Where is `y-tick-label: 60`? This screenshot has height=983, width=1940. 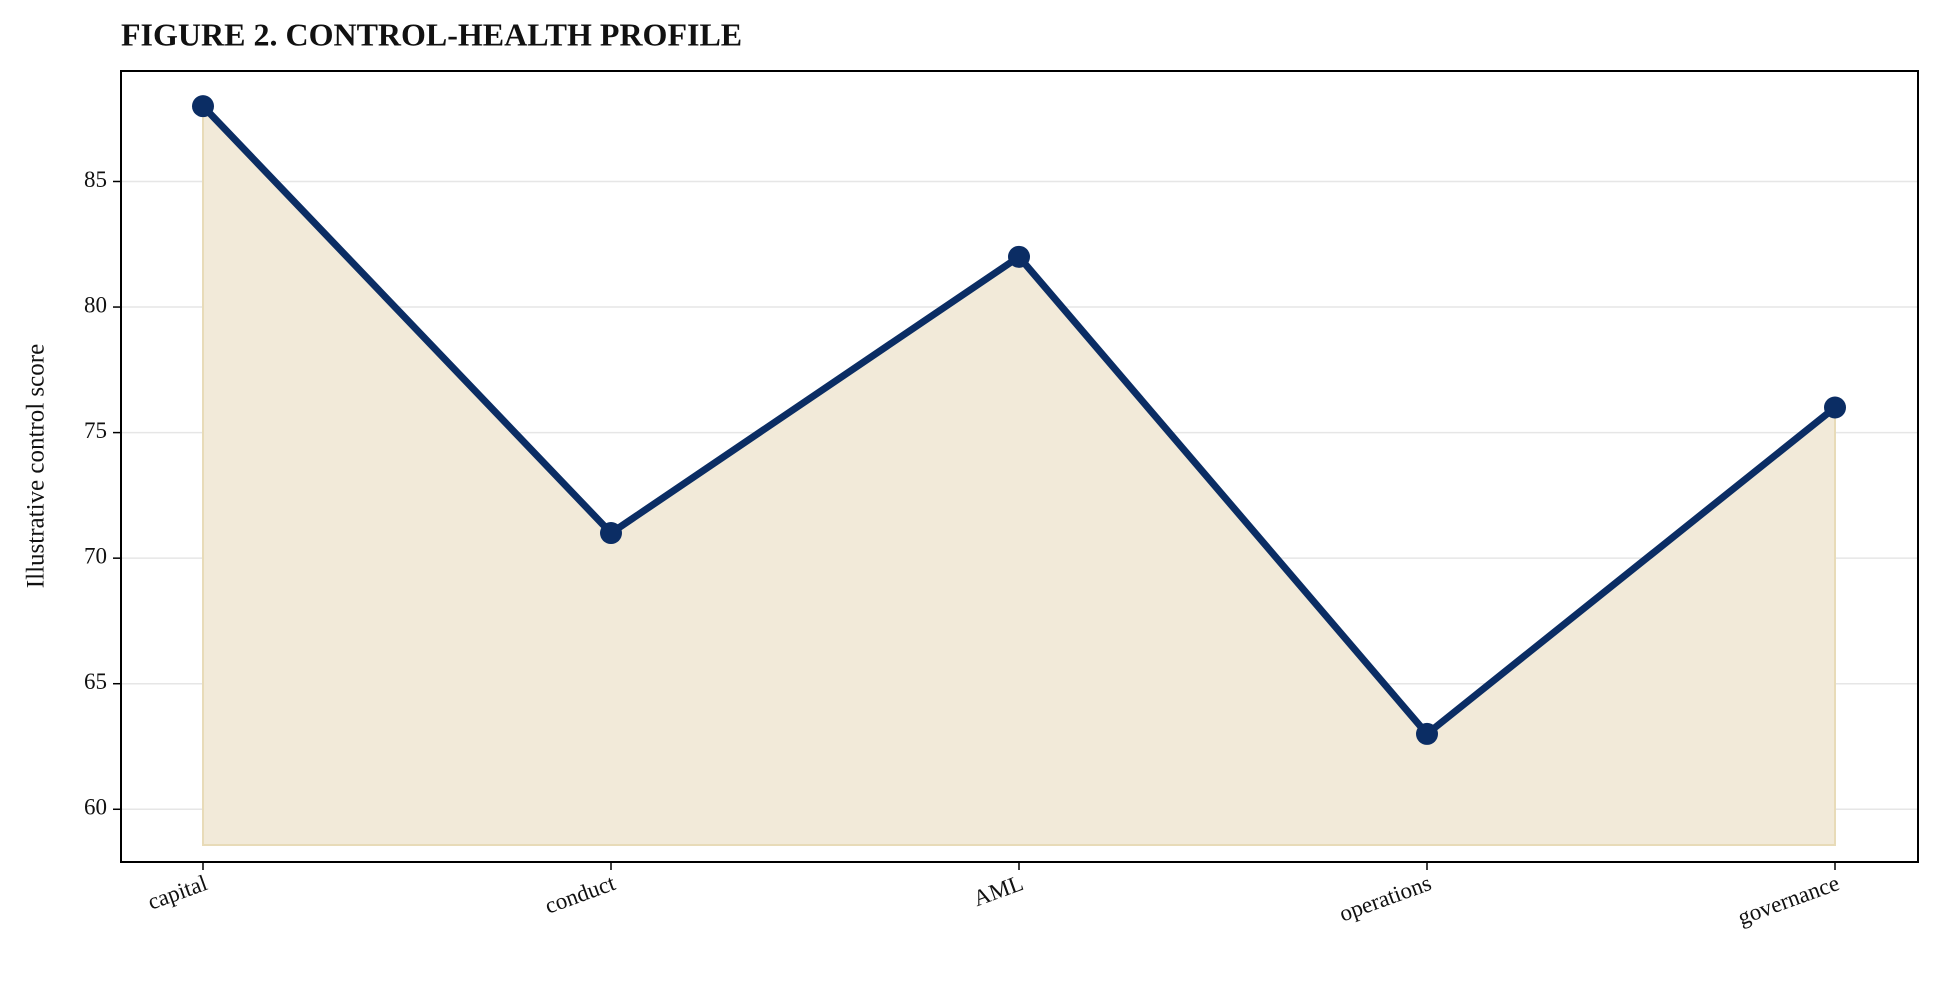 y-tick-label: 60 is located at coordinates (95, 807).